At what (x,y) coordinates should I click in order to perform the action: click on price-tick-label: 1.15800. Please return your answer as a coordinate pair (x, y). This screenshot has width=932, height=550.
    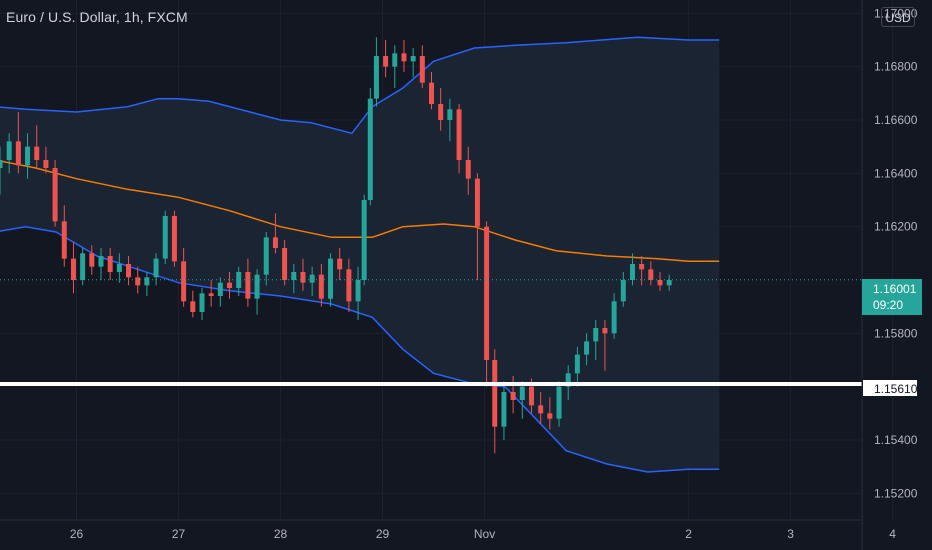
    Looking at the image, I should click on (896, 333).